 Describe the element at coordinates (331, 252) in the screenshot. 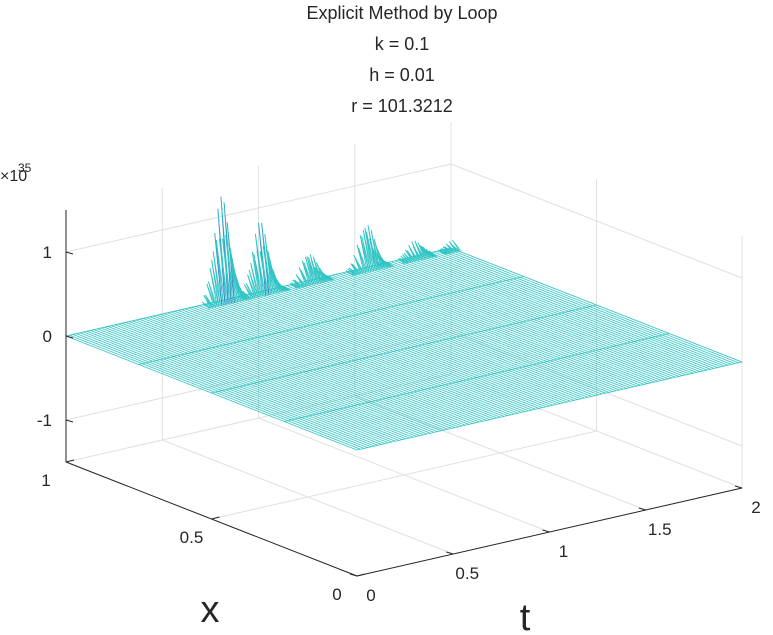

I see `surface-spikes` at that location.